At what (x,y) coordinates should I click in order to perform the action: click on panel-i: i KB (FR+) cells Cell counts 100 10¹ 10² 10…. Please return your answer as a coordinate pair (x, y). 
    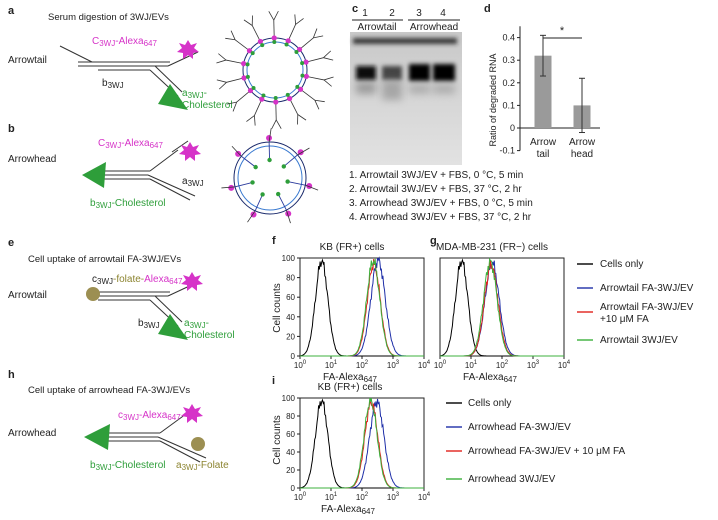
    Looking at the image, I should click on (351, 445).